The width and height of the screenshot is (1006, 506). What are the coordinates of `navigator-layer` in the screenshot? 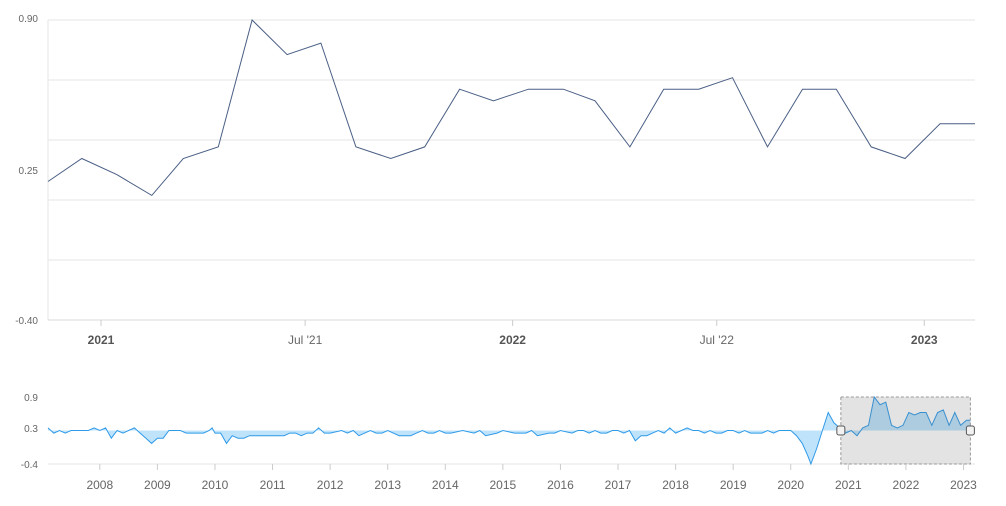 It's located at (511, 430).